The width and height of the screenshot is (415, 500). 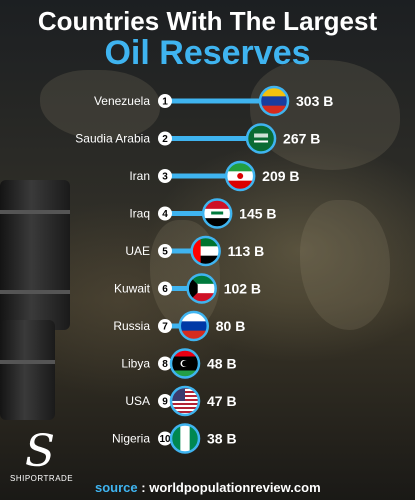 What do you see at coordinates (207, 21) in the screenshot?
I see `title-line-1: Countries With The Largest` at bounding box center [207, 21].